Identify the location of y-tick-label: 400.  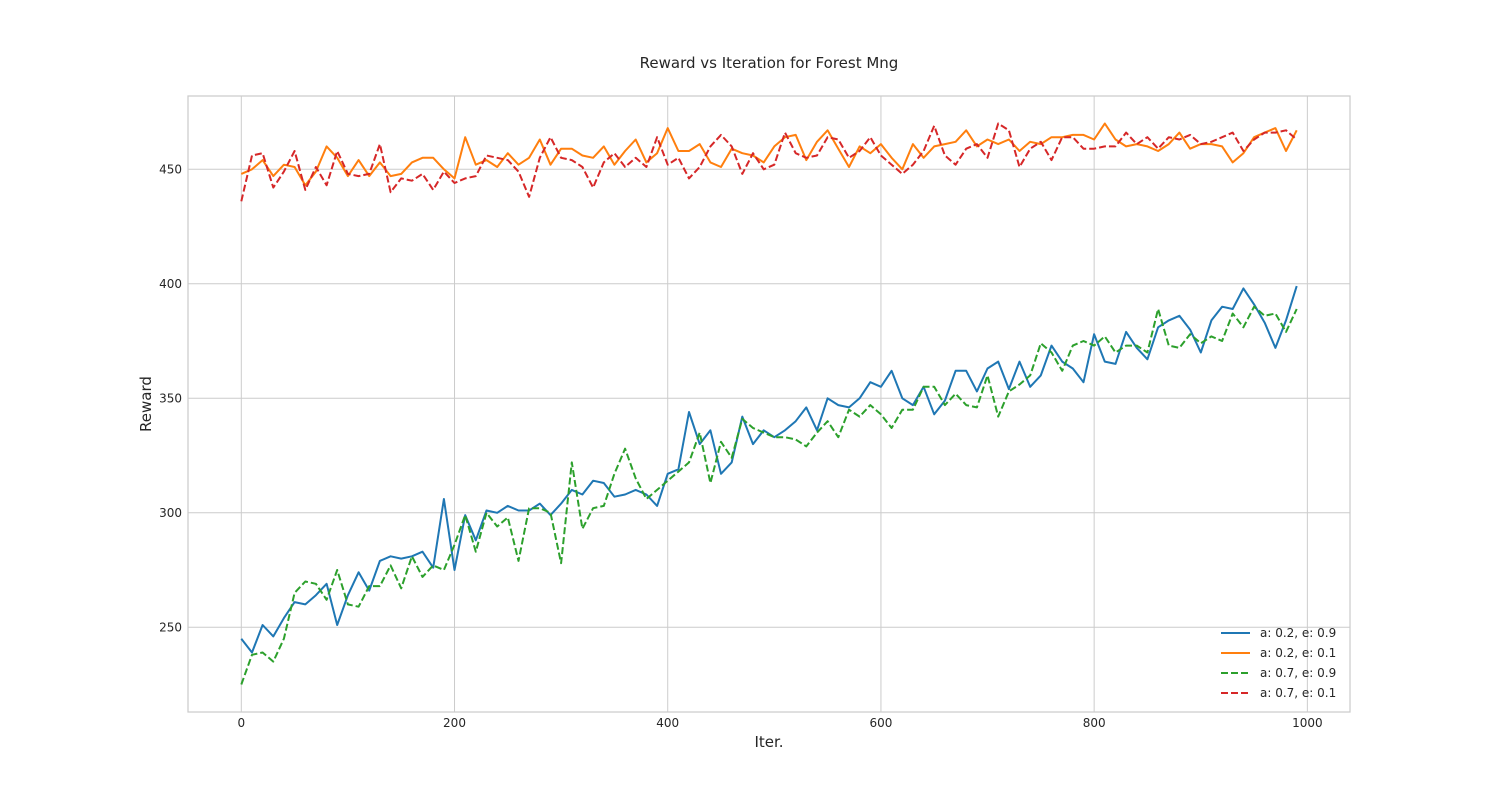
(170, 284).